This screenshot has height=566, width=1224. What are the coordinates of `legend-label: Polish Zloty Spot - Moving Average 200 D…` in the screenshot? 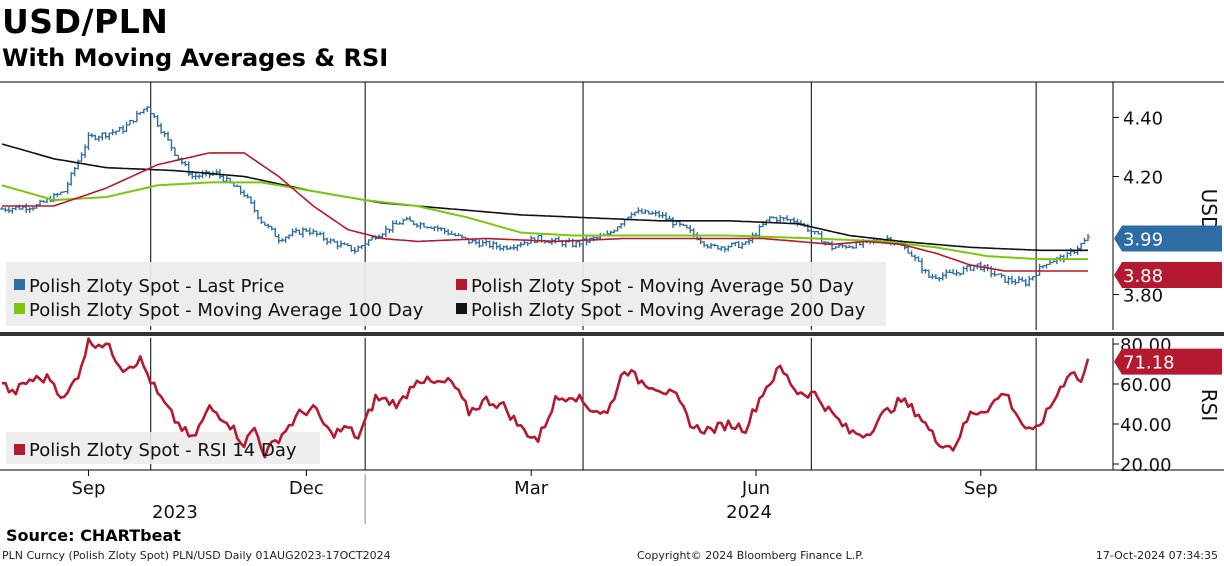 It's located at (668, 310).